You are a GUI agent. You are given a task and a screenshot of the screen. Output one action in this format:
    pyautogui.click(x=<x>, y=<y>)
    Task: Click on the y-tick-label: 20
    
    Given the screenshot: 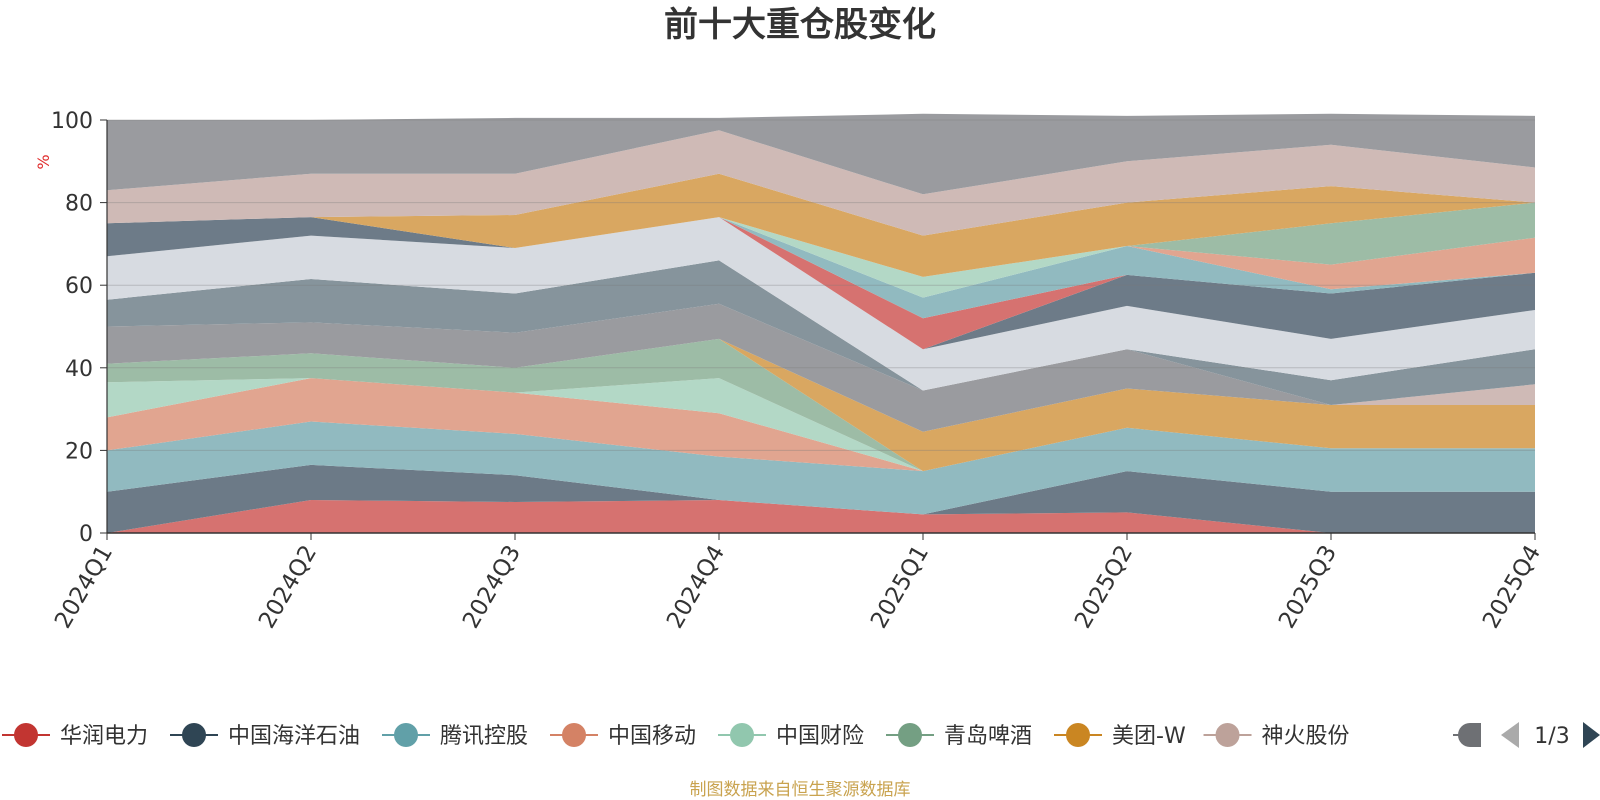 What is the action you would take?
    pyautogui.click(x=79, y=451)
    